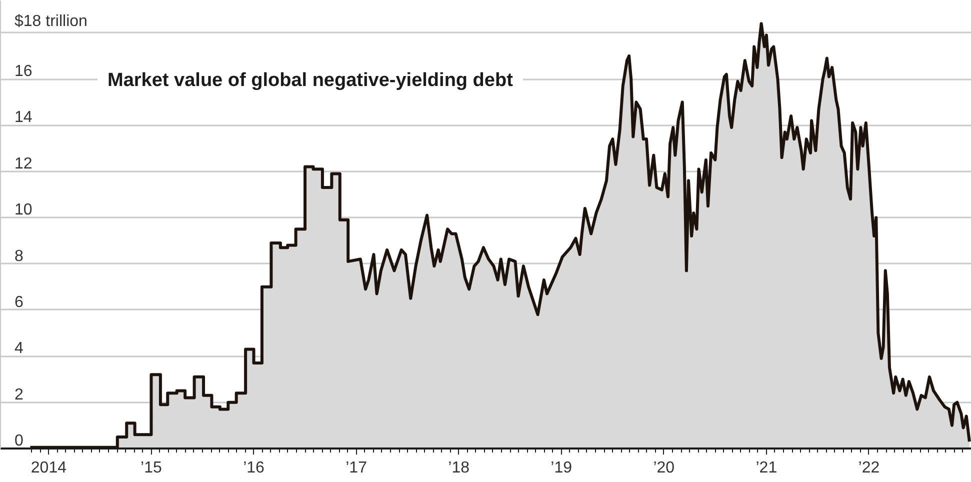 This screenshot has width=971, height=482. What do you see at coordinates (19, 349) in the screenshot?
I see `y-tick-label: 4` at bounding box center [19, 349].